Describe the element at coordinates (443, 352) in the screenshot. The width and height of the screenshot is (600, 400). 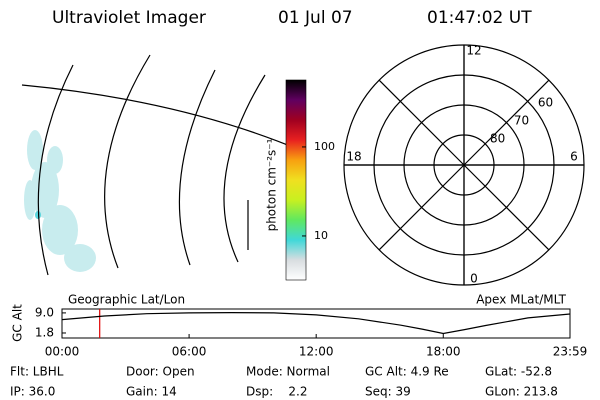
I see `x-tick-label: 18:00` at that location.